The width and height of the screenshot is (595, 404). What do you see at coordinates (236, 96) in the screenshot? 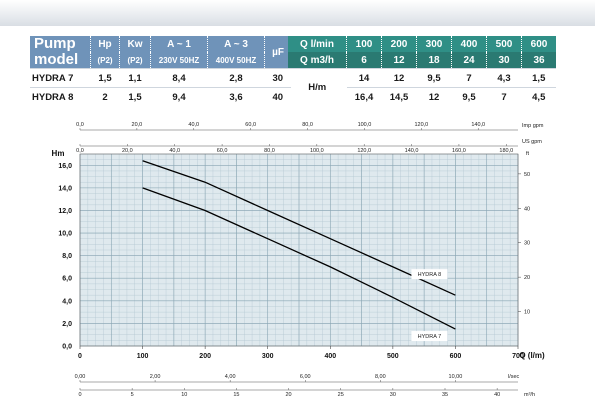
I see `a3-cell: 3,6` at bounding box center [236, 96].